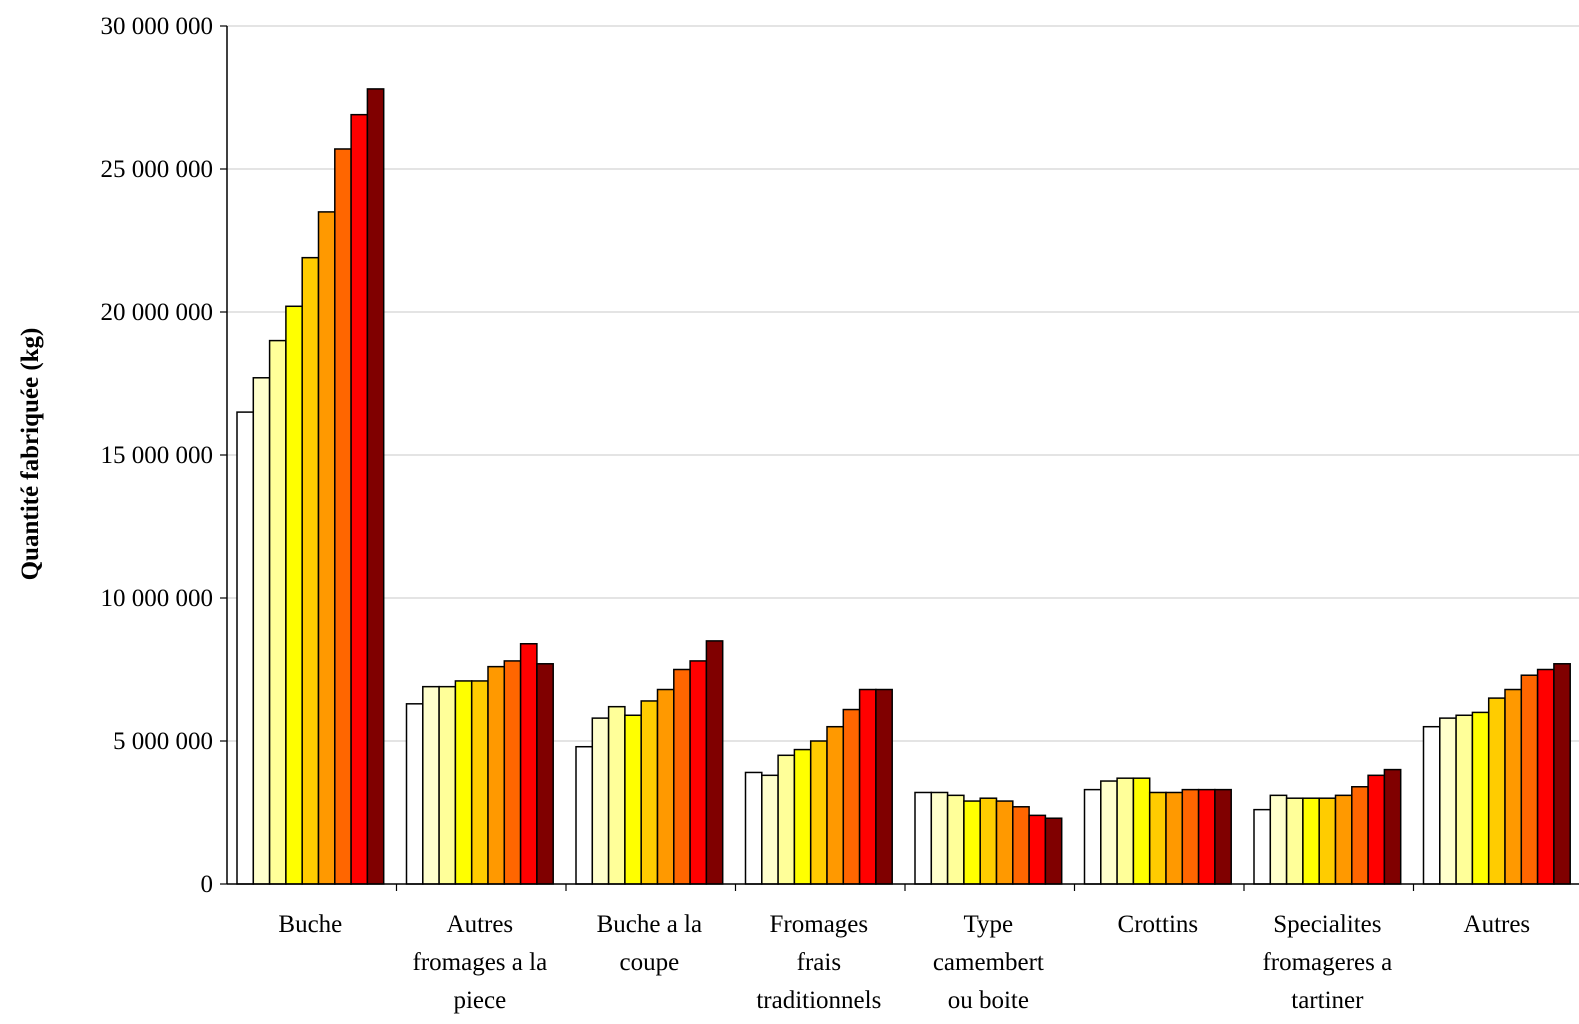 The image size is (1579, 1024). Describe the element at coordinates (207, 884) in the screenshot. I see `y-tick-label: 0` at that location.